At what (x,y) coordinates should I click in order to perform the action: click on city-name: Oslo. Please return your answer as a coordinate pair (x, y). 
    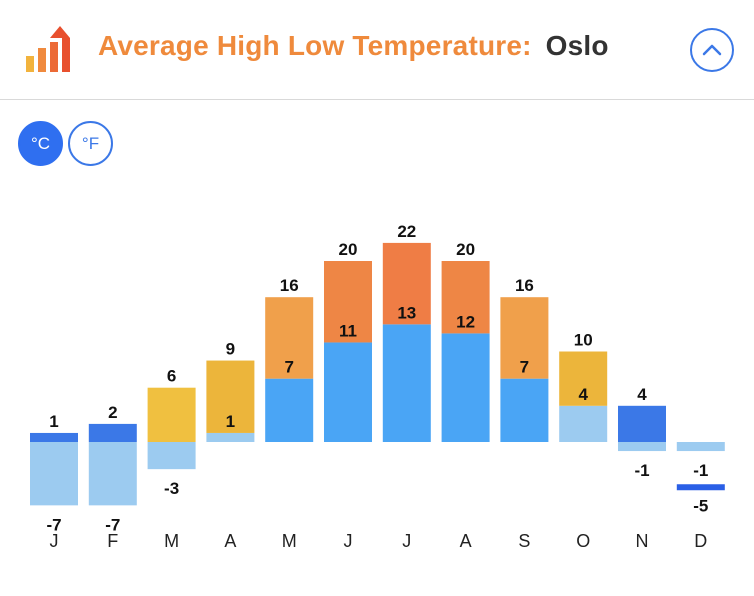
    Looking at the image, I should click on (577, 45).